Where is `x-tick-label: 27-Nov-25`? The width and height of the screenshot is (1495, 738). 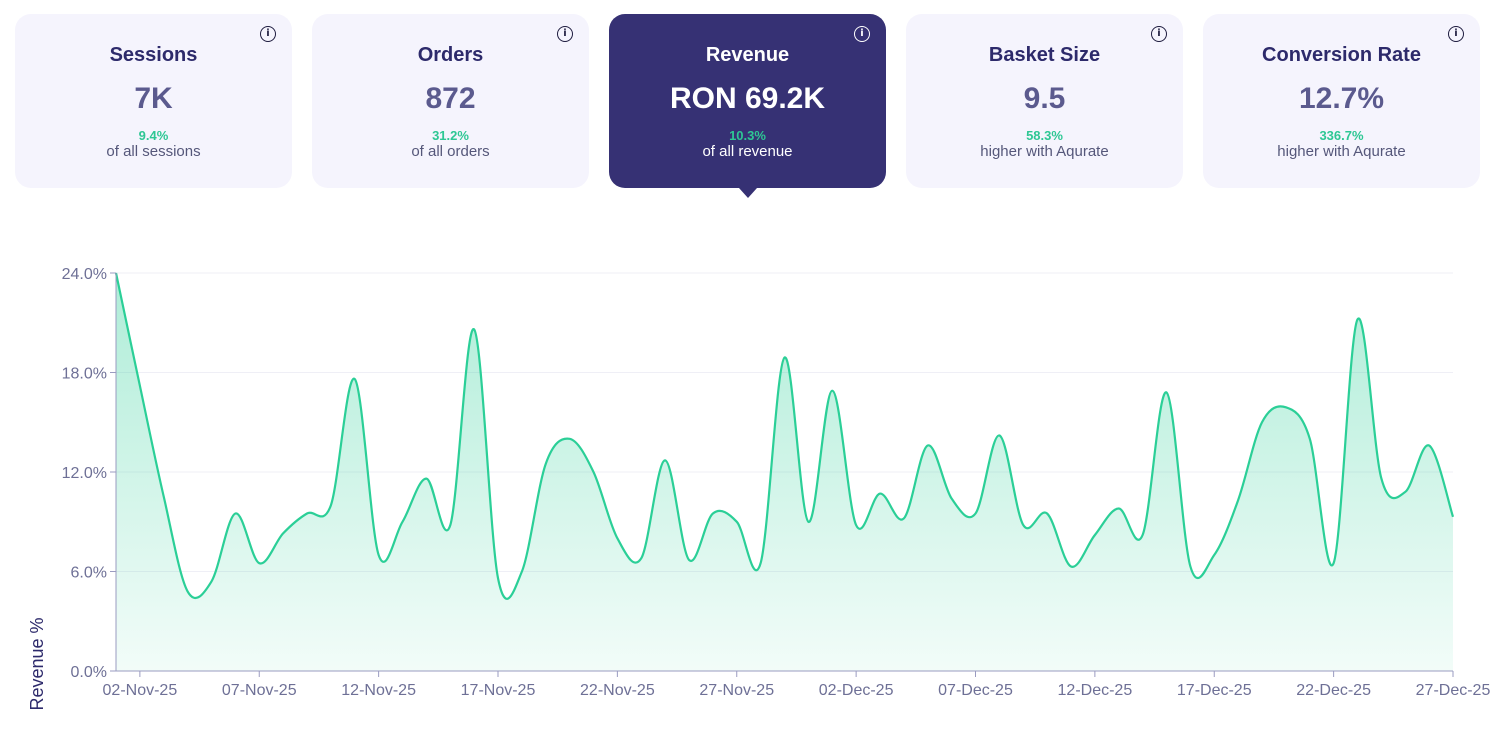 x-tick-label: 27-Nov-25 is located at coordinates (736, 690).